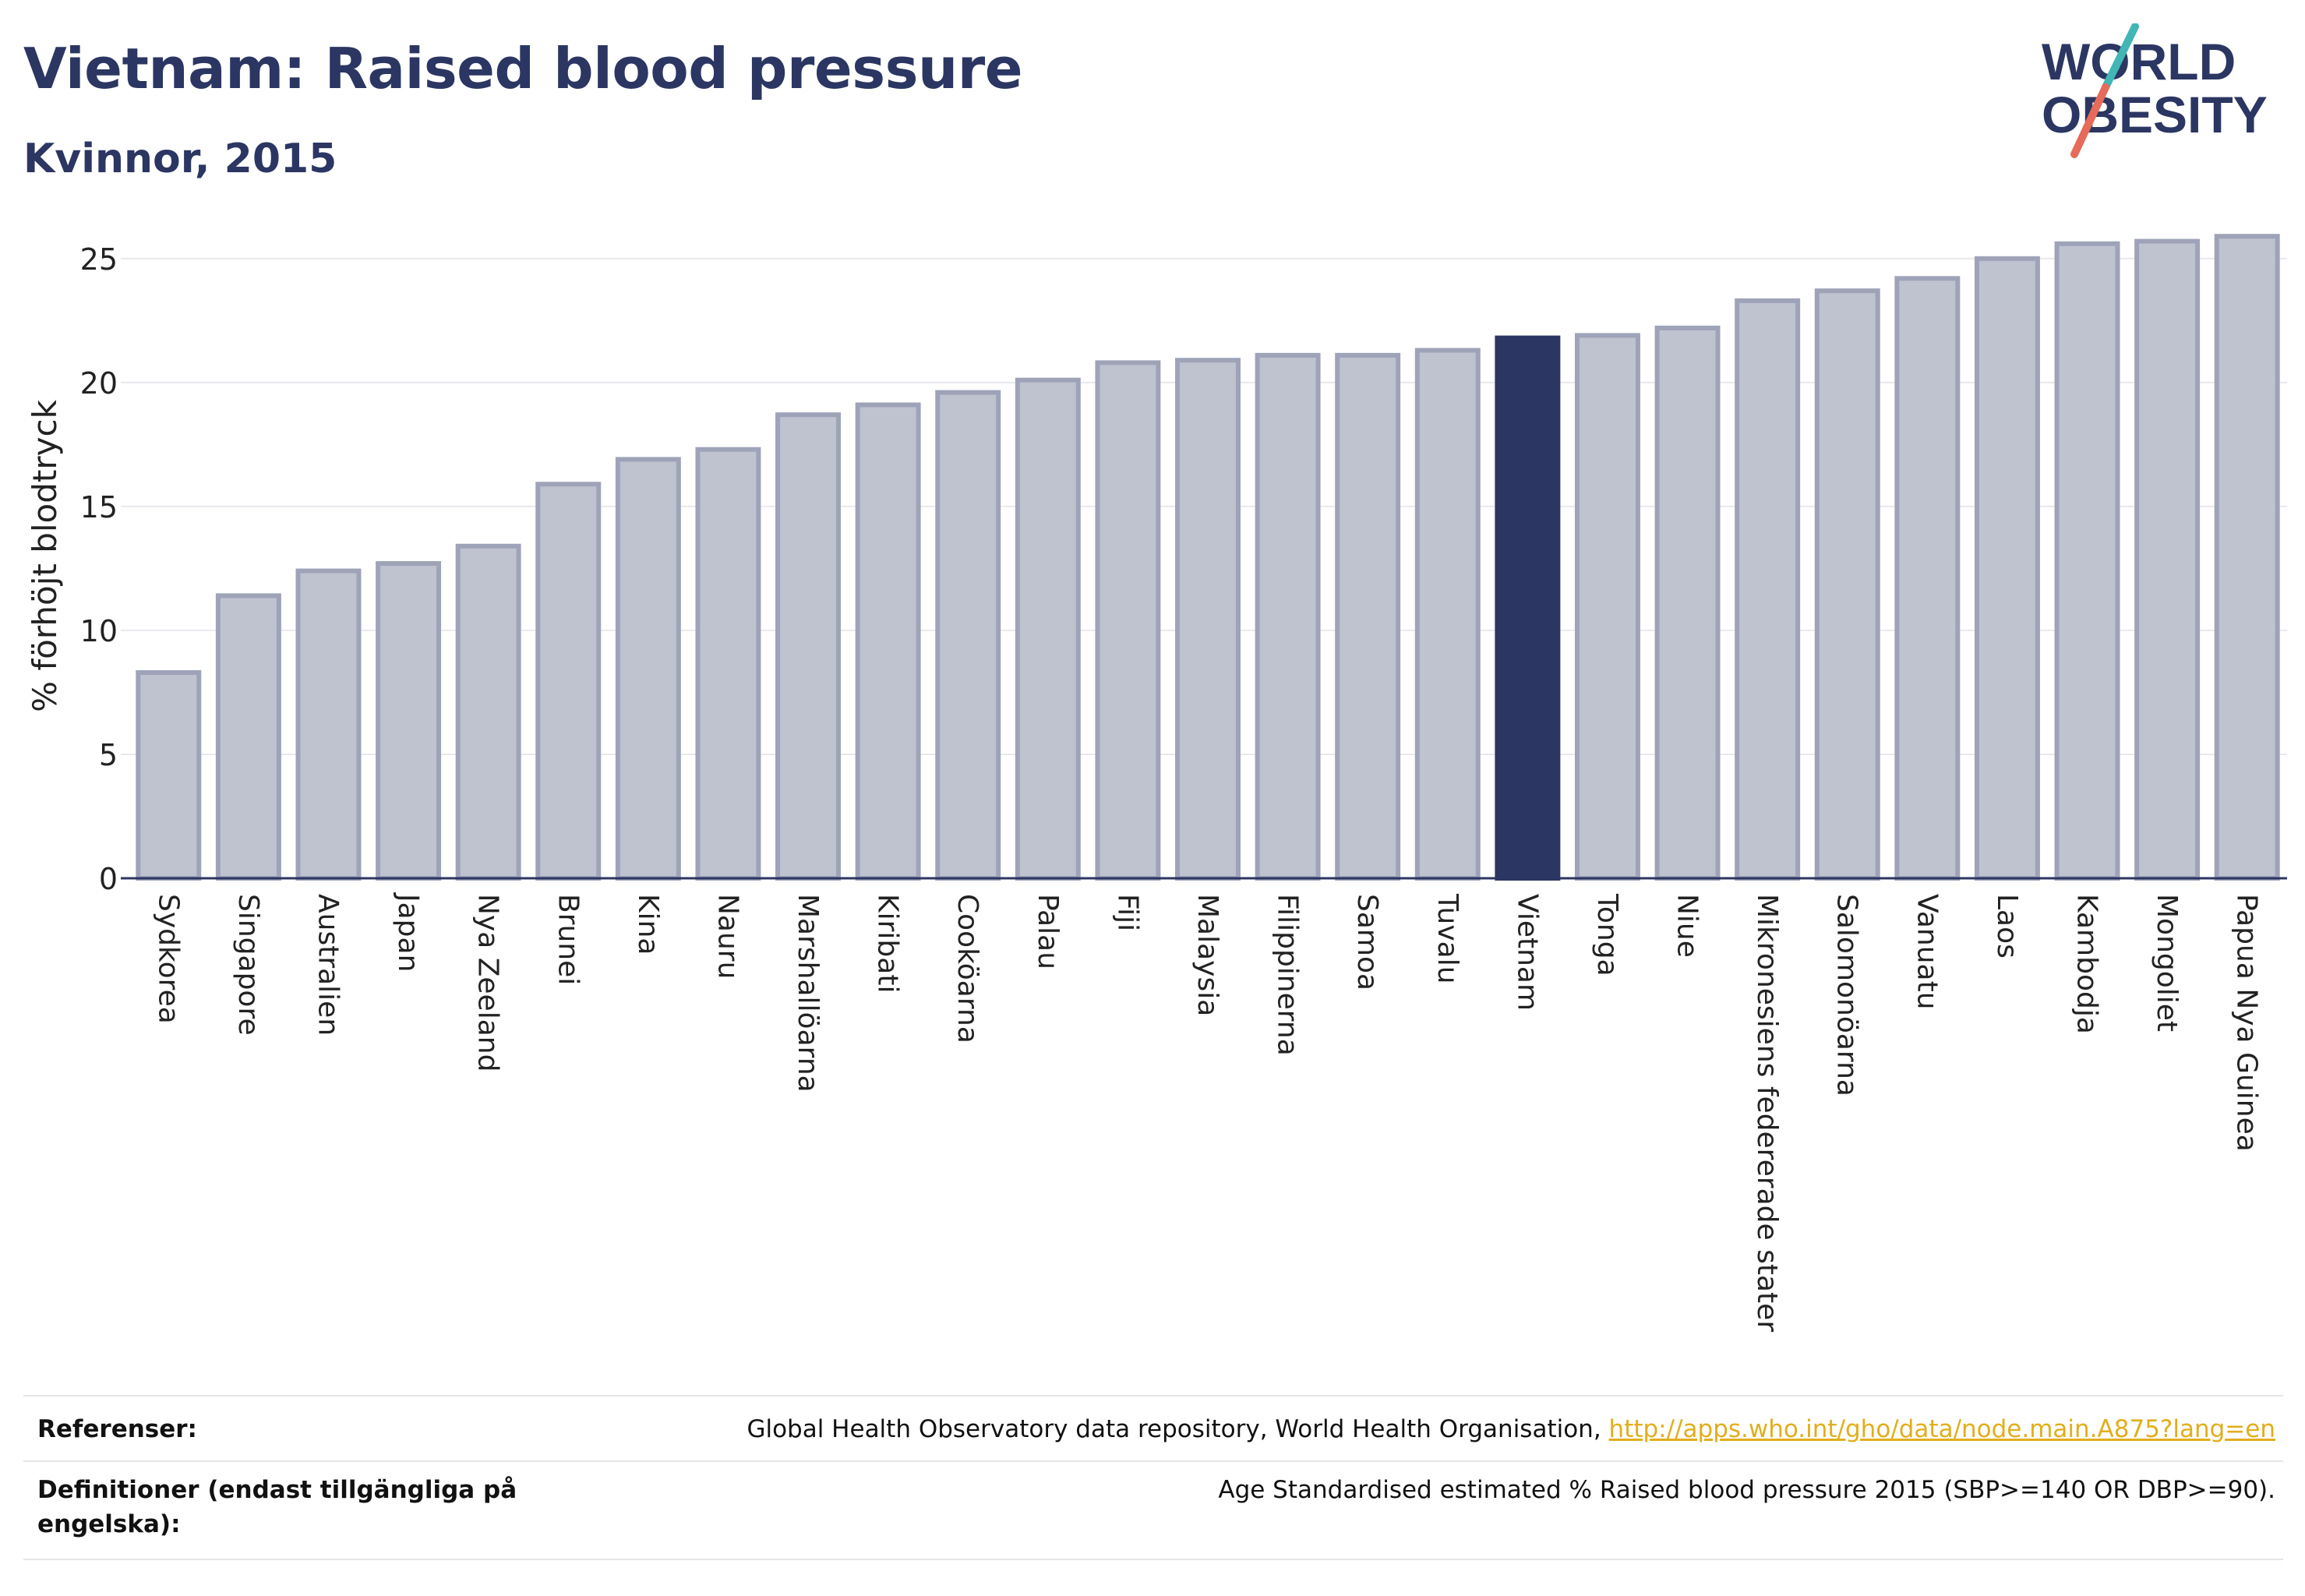  I want to click on x-tick-label: Mongoliet, so click(2167, 963).